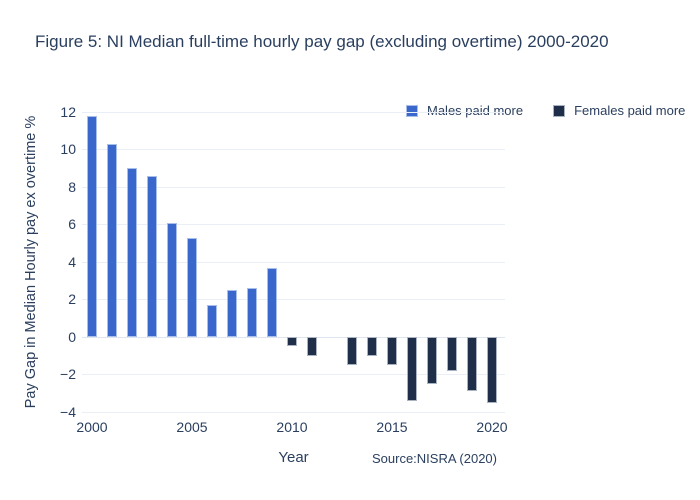 The height and width of the screenshot is (500, 700). Describe the element at coordinates (55, 262) in the screenshot. I see `y-axis-ticks: 12 10 8 6 4 2 0 −2 −4` at that location.